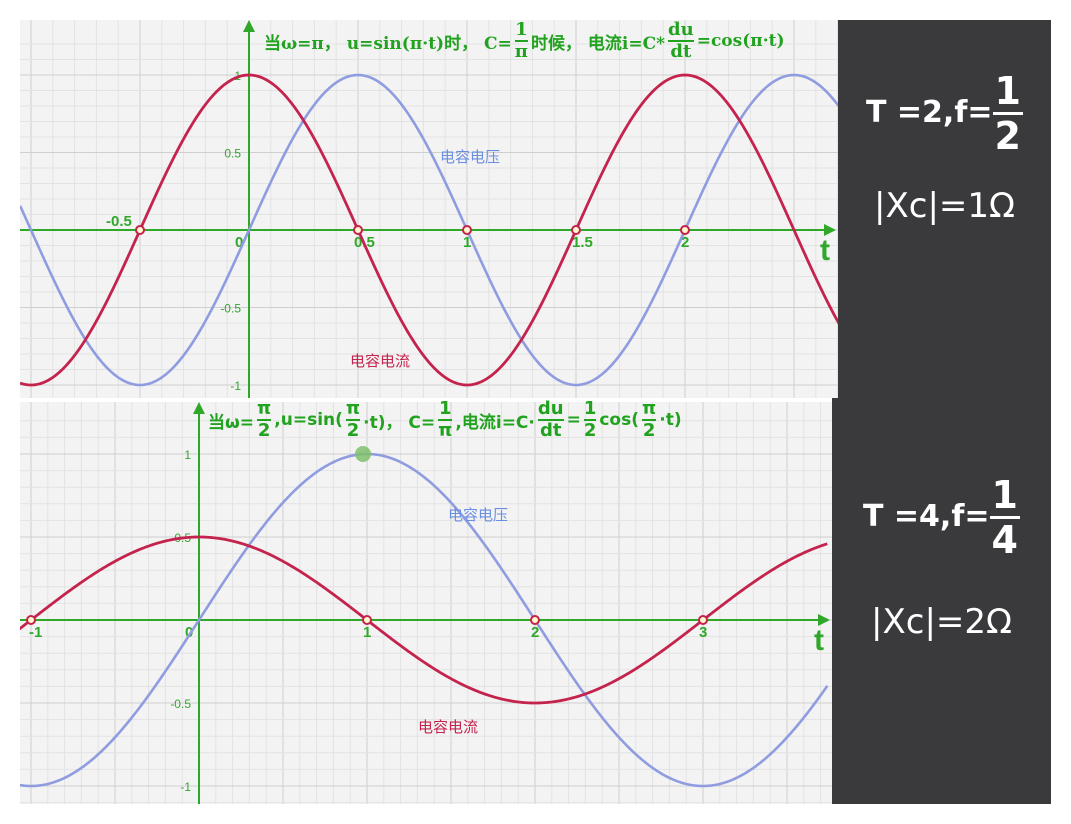 The height and width of the screenshot is (824, 1071). What do you see at coordinates (445, 430) in the screenshot?
I see `bottom-formula-c-den: π` at bounding box center [445, 430].